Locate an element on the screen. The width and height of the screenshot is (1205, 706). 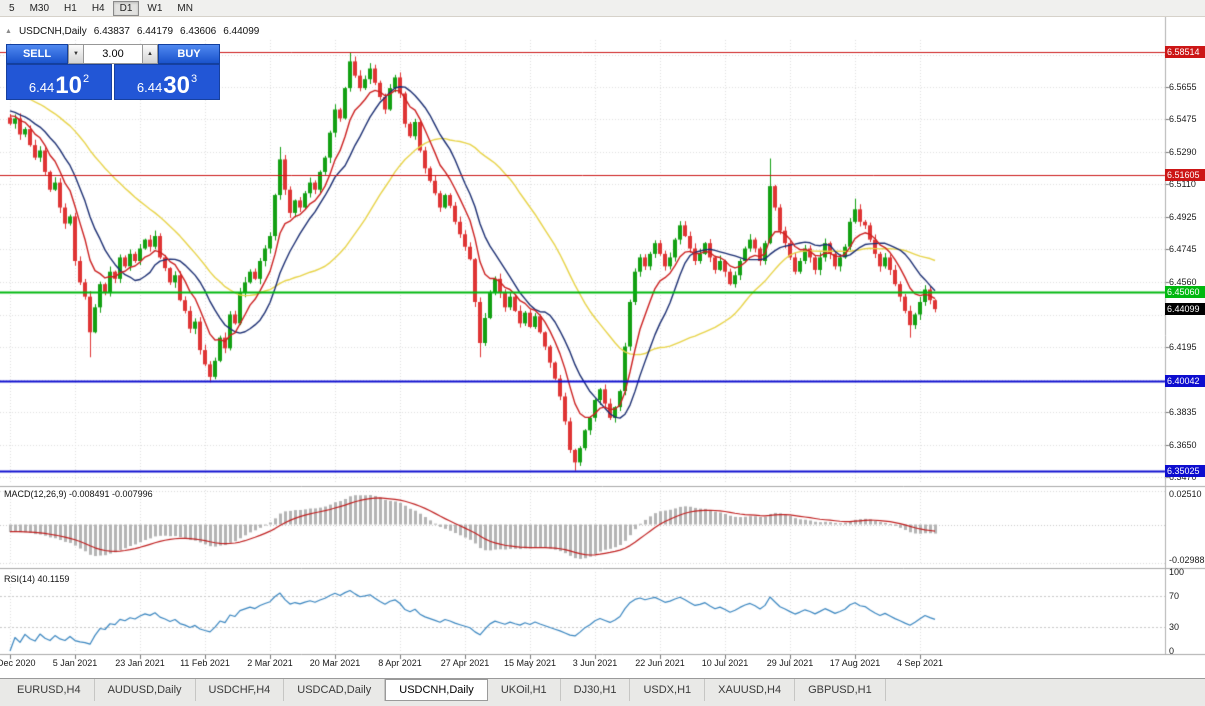
chart-tab-eurusd-h4: EURUSD,H4 is located at coordinates (49, 690).